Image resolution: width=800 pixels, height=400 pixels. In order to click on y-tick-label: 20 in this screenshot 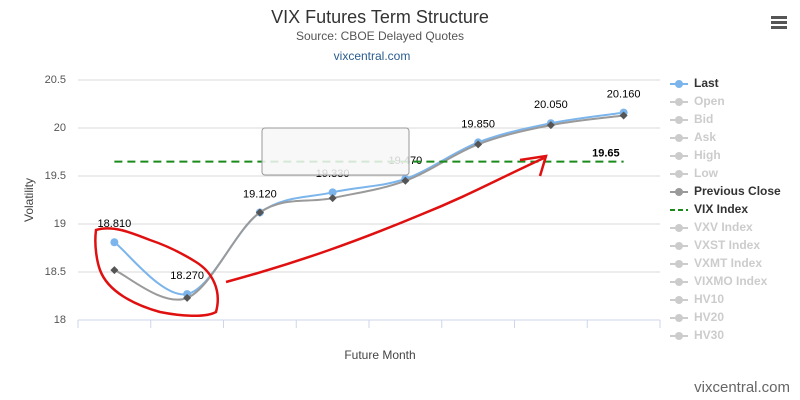, I will do `click(60, 128)`.